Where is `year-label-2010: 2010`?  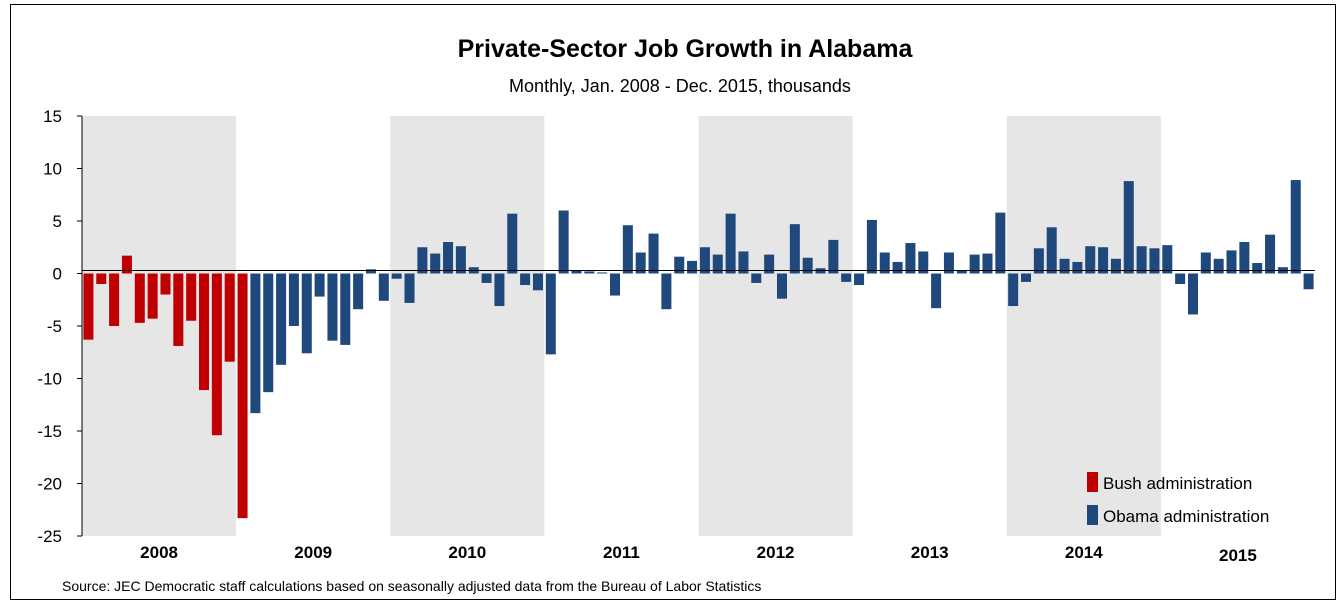 year-label-2010: 2010 is located at coordinates (467, 552).